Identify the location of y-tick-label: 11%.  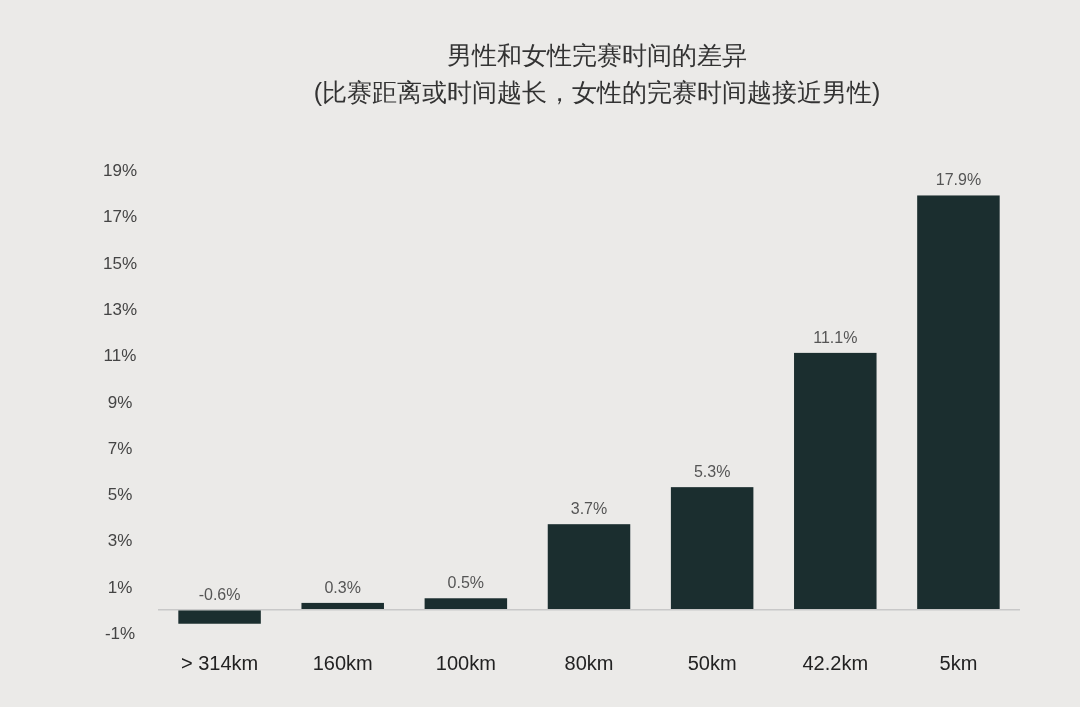
(120, 356).